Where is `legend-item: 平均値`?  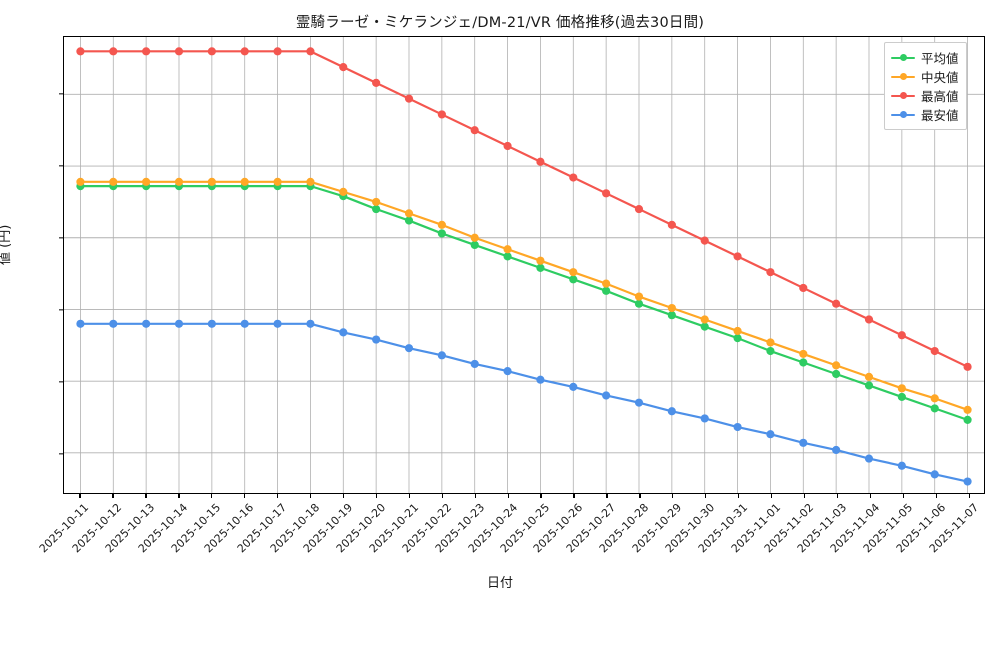
legend-item: 平均値 is located at coordinates (925, 57).